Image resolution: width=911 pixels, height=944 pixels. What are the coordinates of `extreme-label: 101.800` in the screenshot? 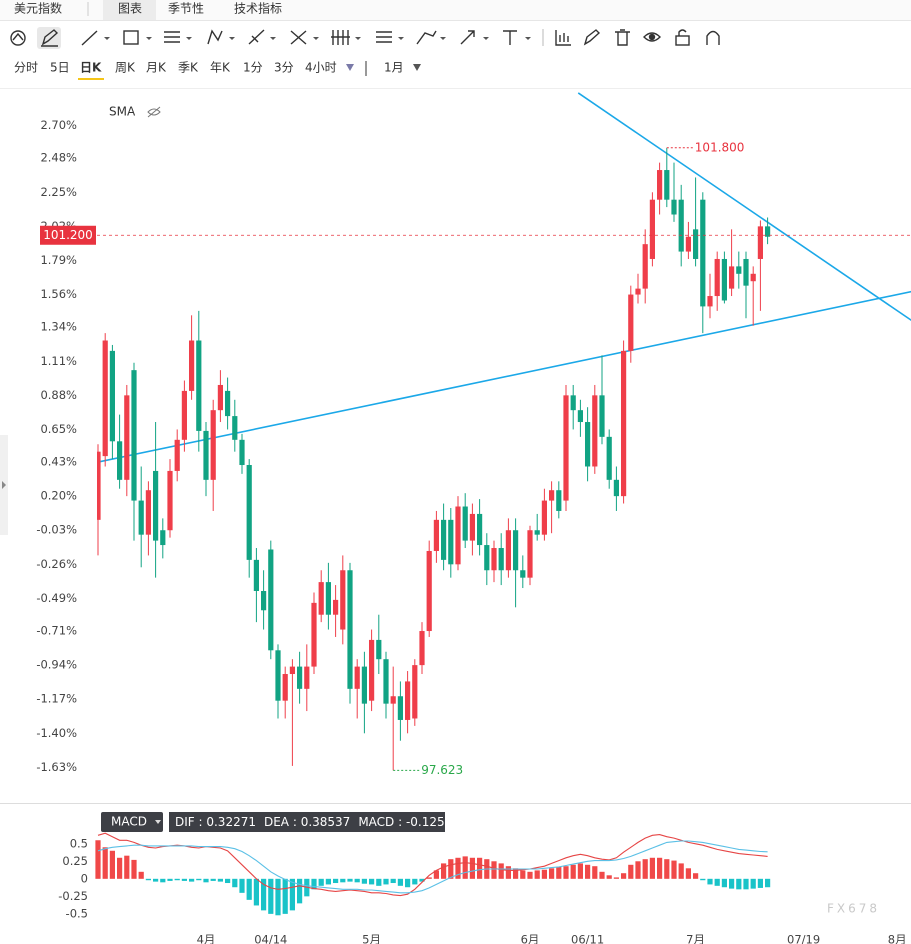 It's located at (720, 147).